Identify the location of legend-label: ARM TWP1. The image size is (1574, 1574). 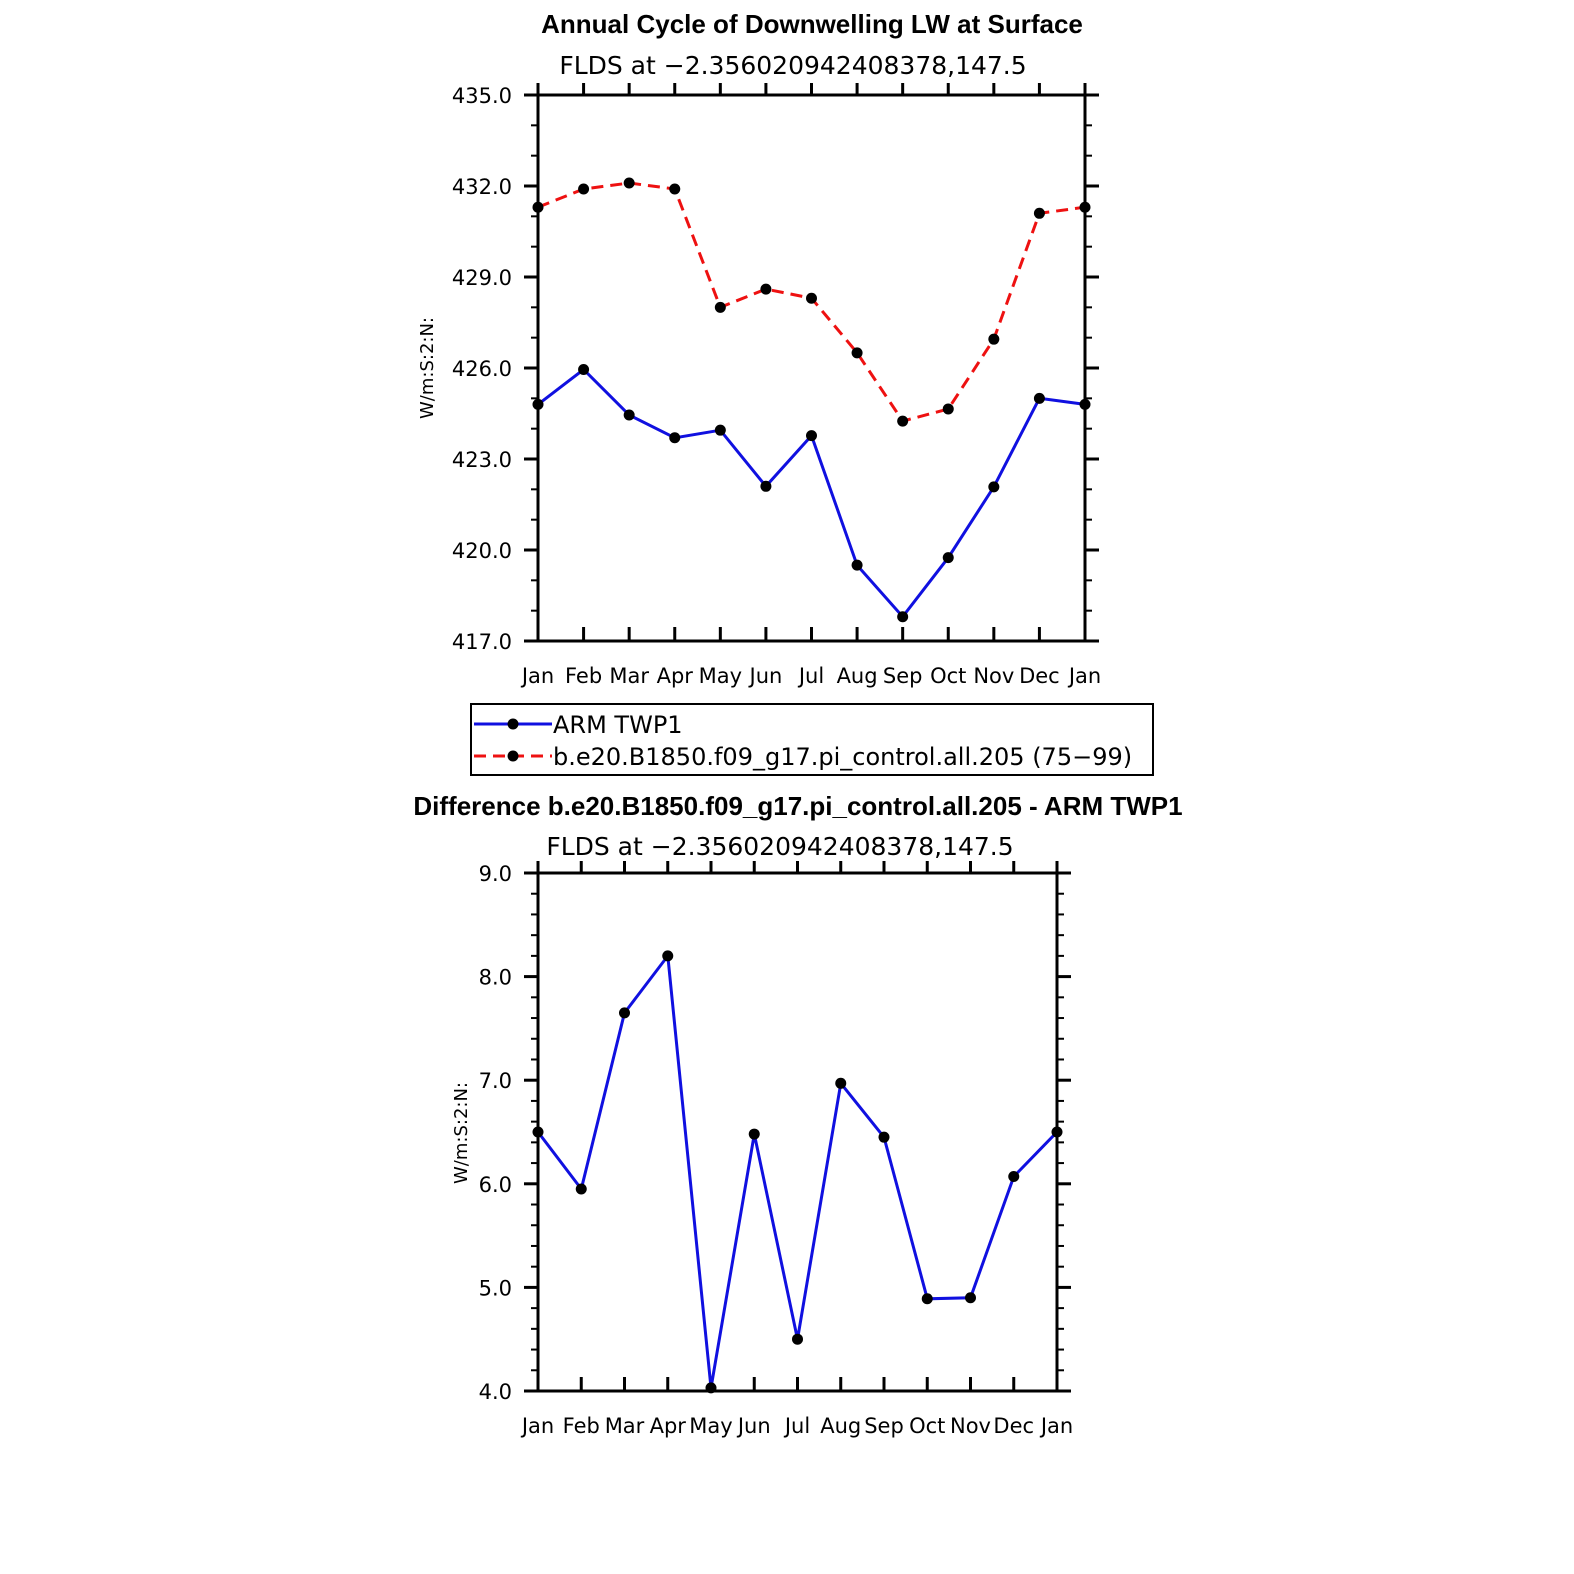
(618, 725).